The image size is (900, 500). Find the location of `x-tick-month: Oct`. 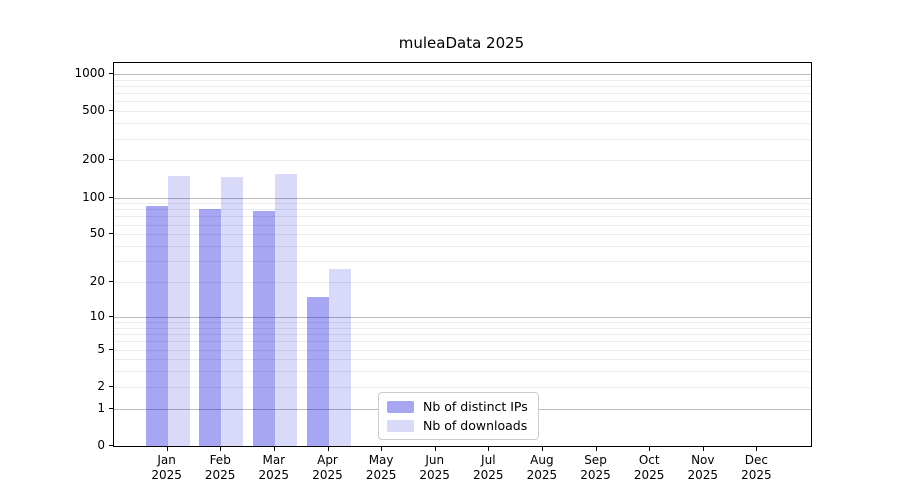

x-tick-month: Oct is located at coordinates (649, 460).